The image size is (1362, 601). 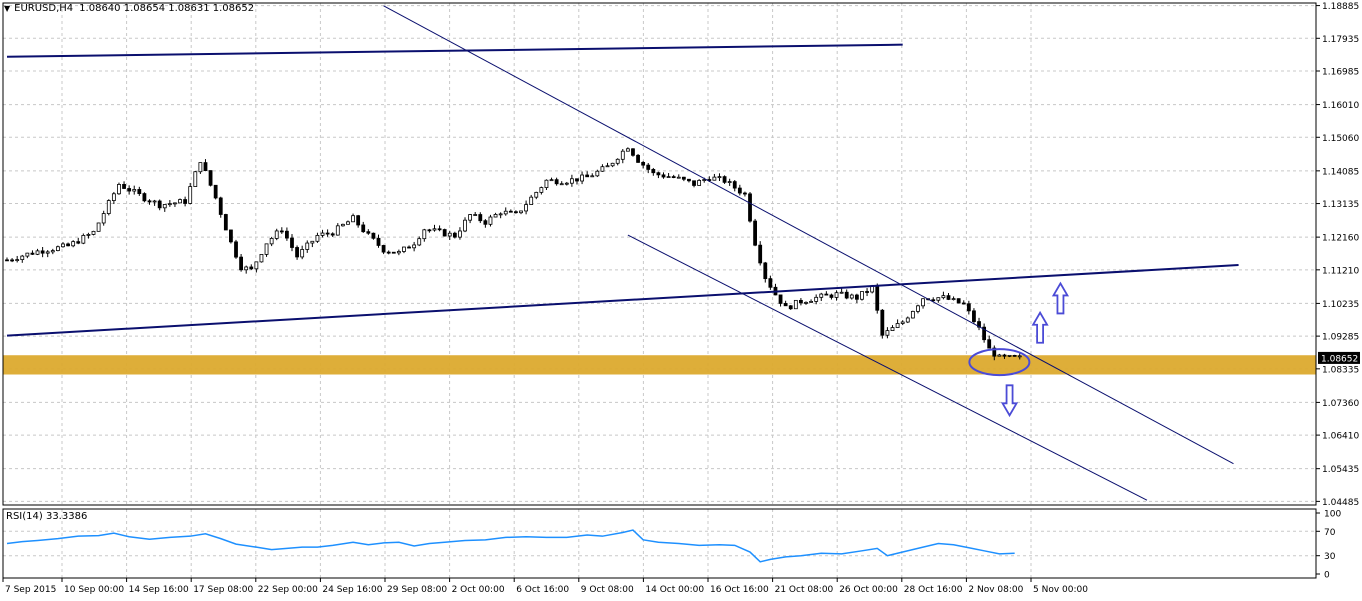 I want to click on x-tick-label: 26 Oct 00:00, so click(x=868, y=590).